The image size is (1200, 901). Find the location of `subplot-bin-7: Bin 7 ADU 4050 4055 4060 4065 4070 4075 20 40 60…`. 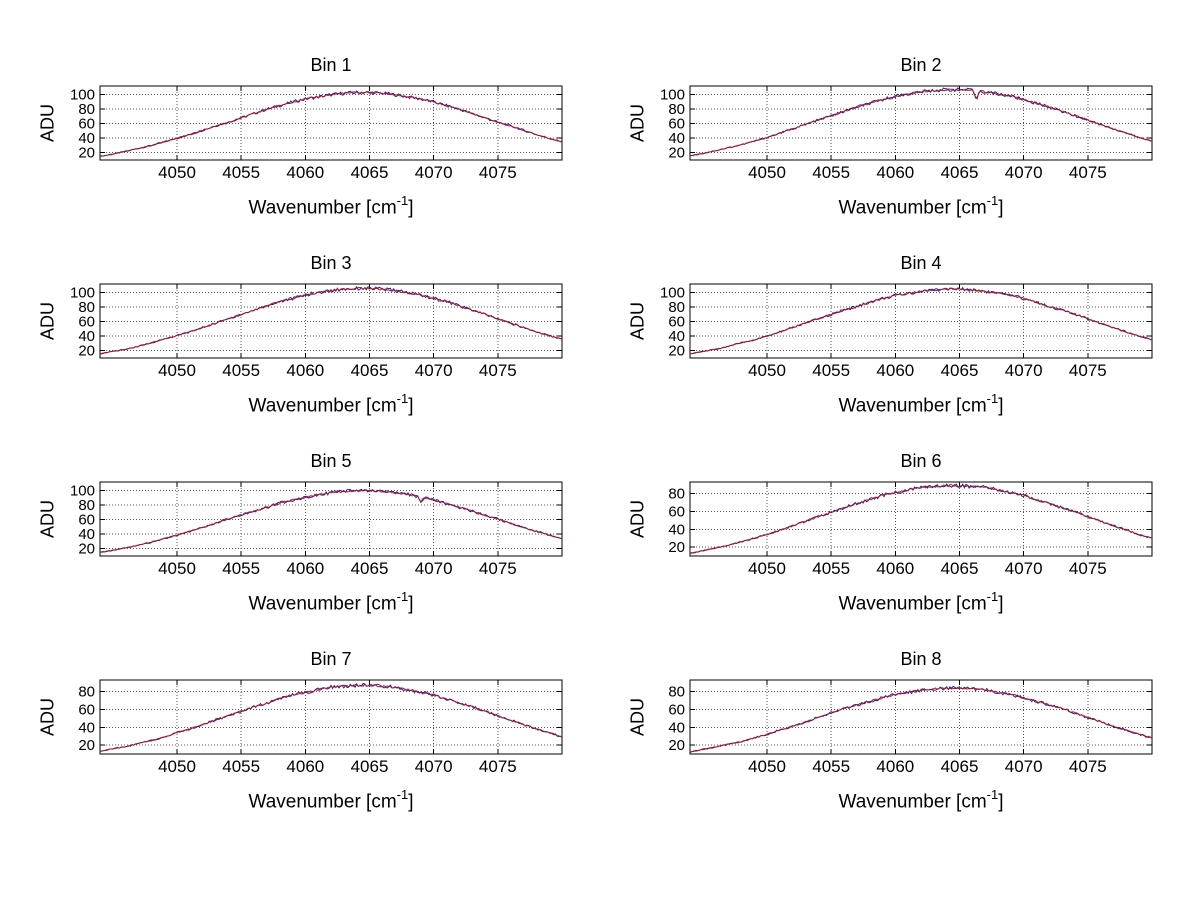

subplot-bin-7: Bin 7 ADU 4050 4055 4060 4065 4070 4075 20 40 60… is located at coordinates (303, 743).